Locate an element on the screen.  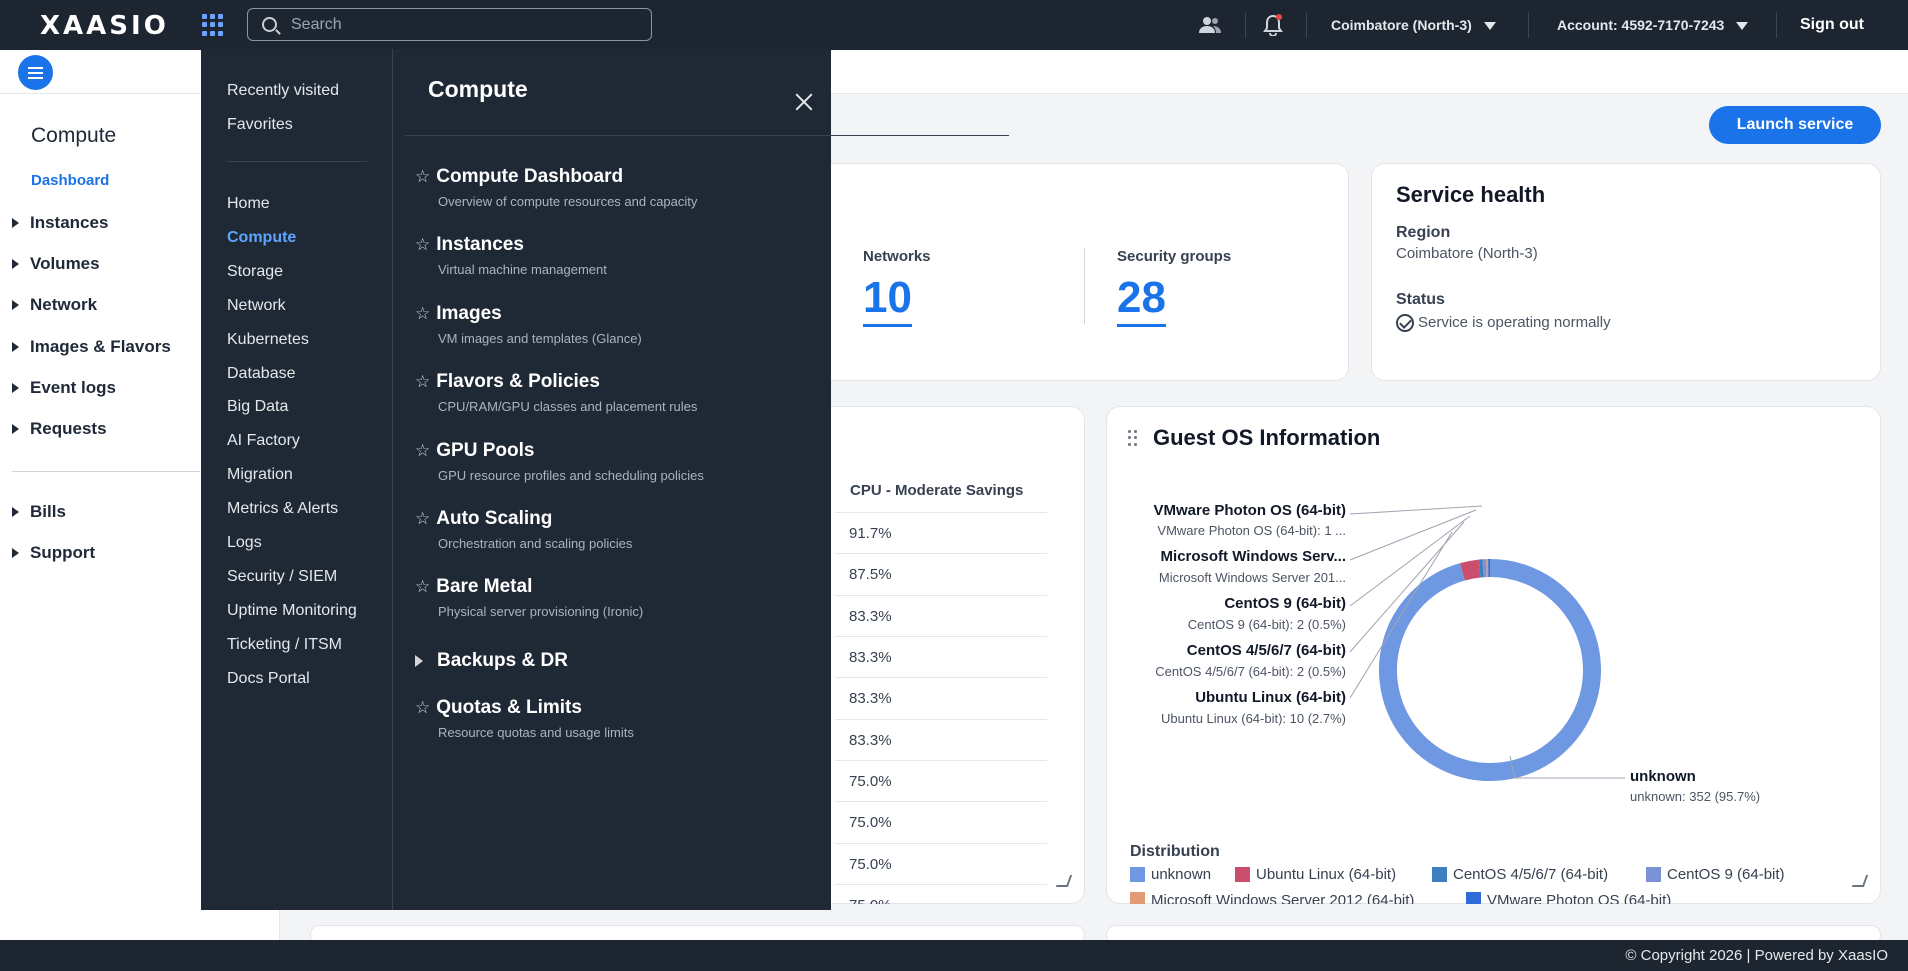
stat-divider is located at coordinates (1084, 286).